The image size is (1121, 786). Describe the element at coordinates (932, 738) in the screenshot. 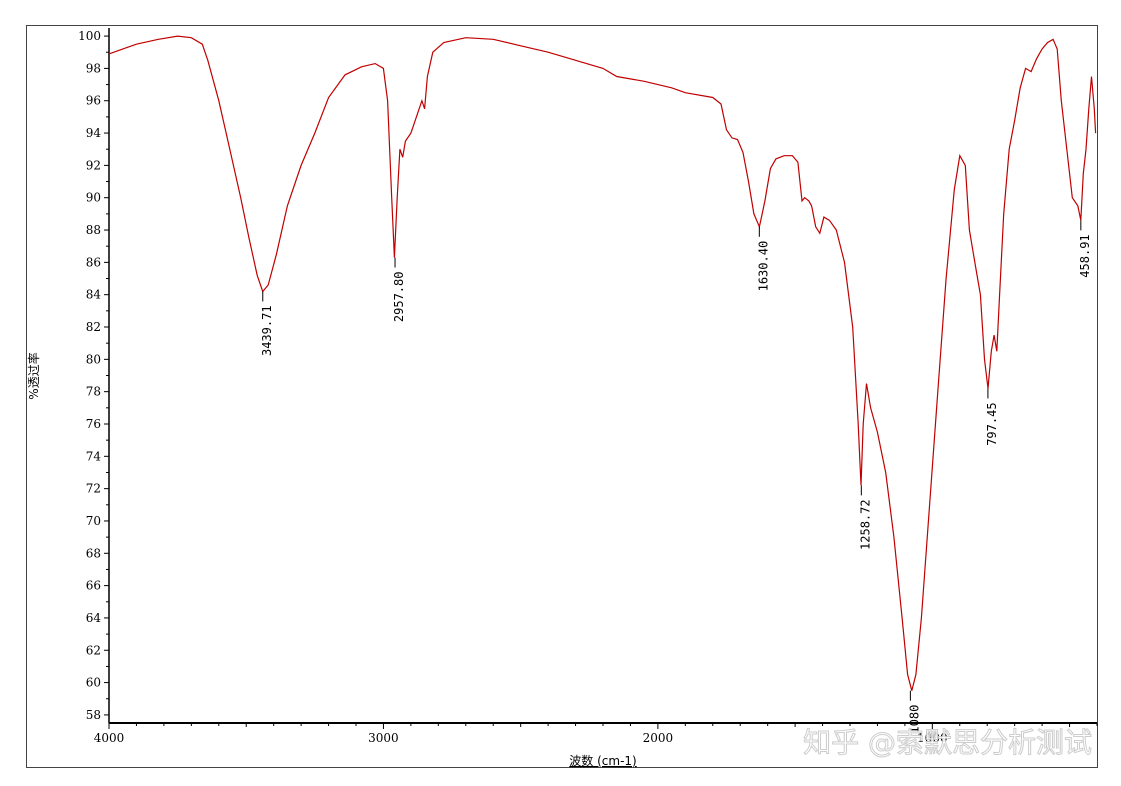

I see `x-tick-label: 1000` at that location.